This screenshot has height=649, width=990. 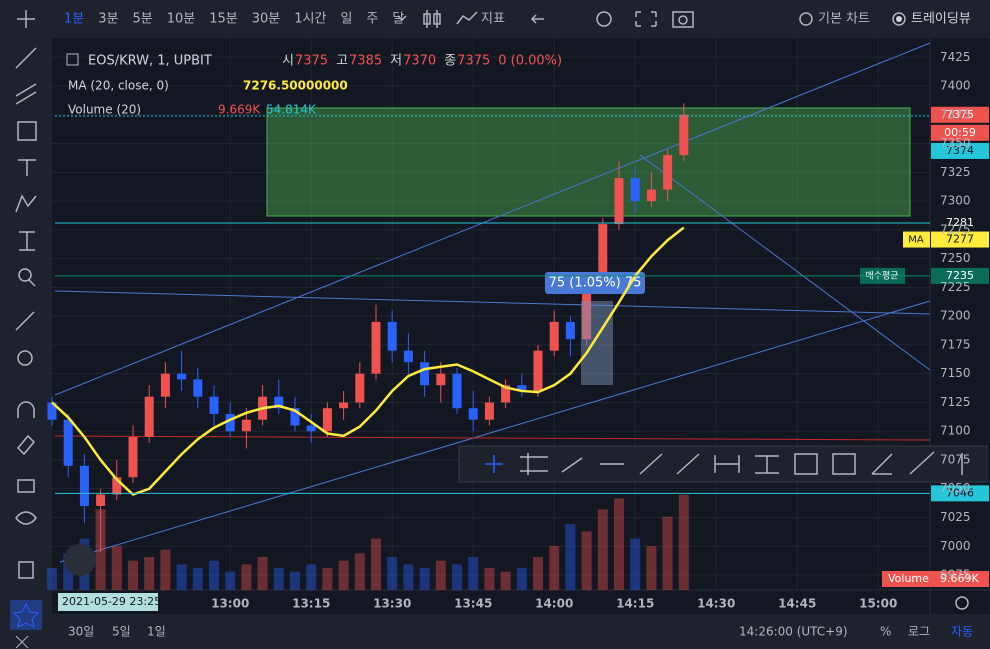 What do you see at coordinates (311, 61) in the screenshot?
I see `legend-o: 7375` at bounding box center [311, 61].